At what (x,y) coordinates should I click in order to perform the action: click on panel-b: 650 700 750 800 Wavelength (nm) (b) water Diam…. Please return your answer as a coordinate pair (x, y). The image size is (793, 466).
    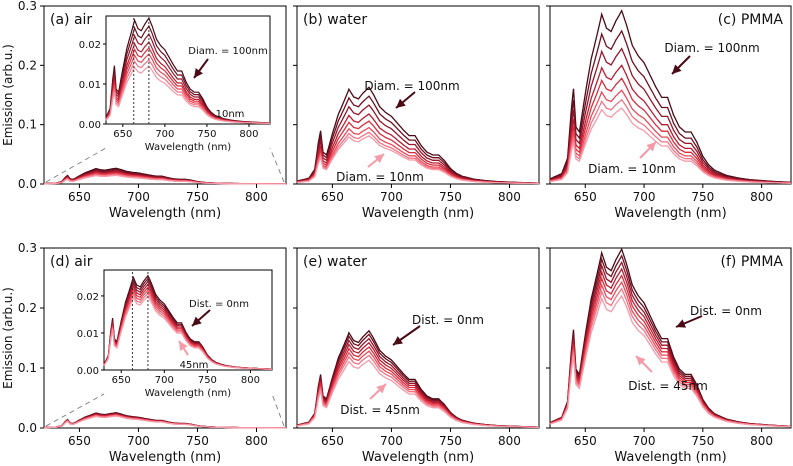
    Looking at the image, I should click on (416, 113).